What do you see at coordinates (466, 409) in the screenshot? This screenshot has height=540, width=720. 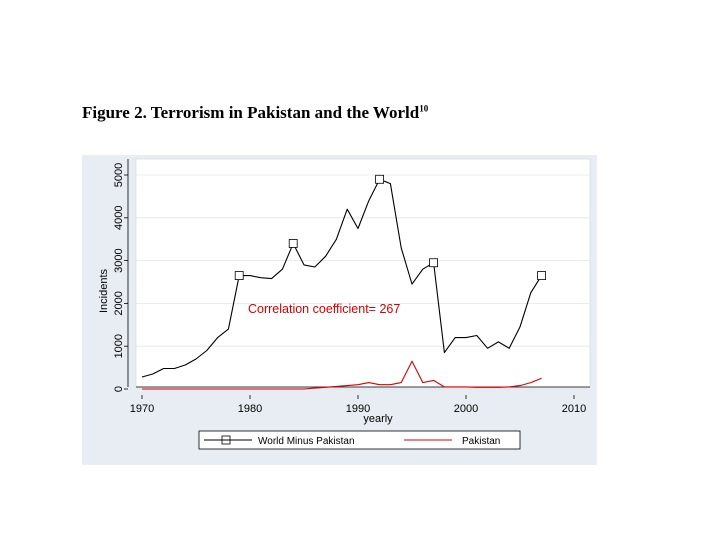 I see `x-tick-label-2000: 2000` at bounding box center [466, 409].